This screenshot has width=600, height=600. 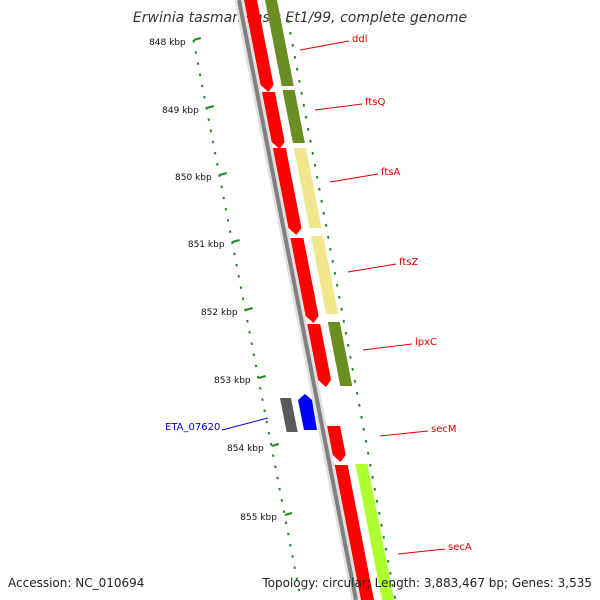 What do you see at coordinates (232, 381) in the screenshot?
I see `scale-label: 853 kbp` at bounding box center [232, 381].